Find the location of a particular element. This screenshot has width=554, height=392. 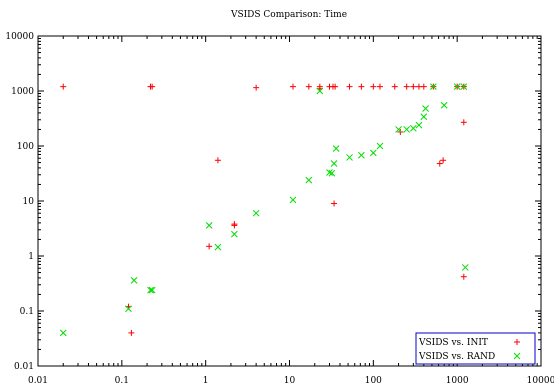

x-tick-label: 100 is located at coordinates (373, 381).